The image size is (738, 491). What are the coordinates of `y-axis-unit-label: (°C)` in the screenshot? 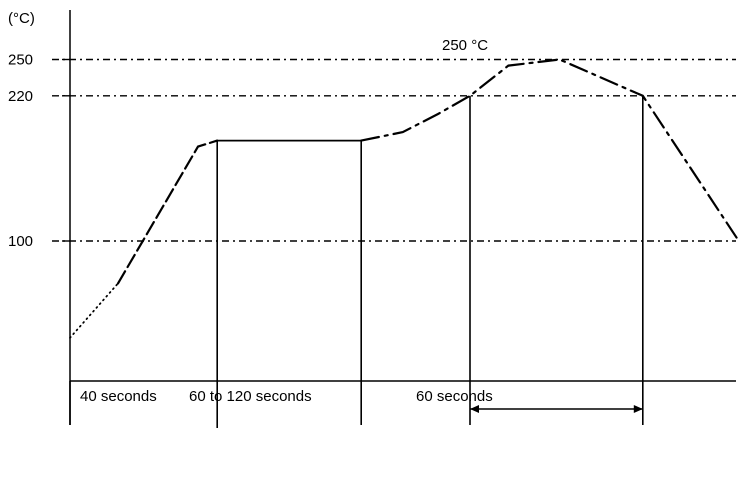 It's located at (21, 18).